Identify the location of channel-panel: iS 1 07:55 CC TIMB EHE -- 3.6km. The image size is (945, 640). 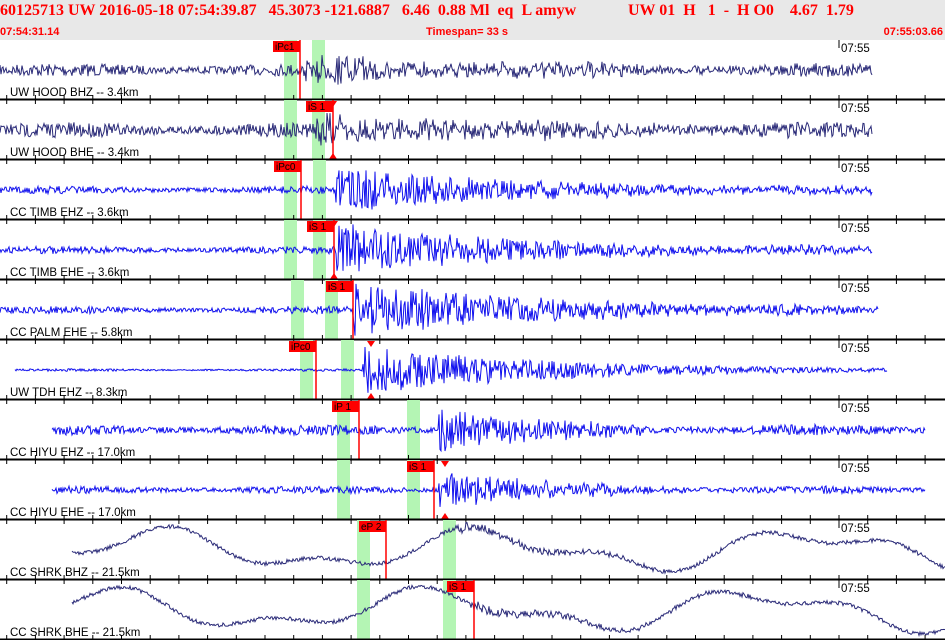
(472, 252).